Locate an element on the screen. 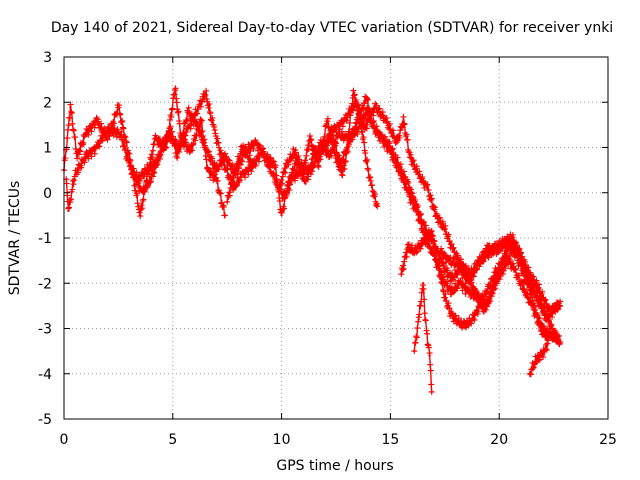  x-axis-label: GPS time / hours is located at coordinates (334, 466).